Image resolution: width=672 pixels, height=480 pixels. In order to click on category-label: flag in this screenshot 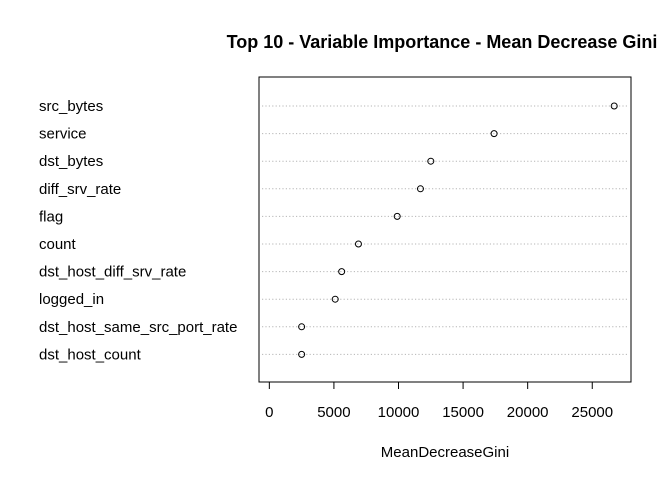, I will do `click(51, 216)`.